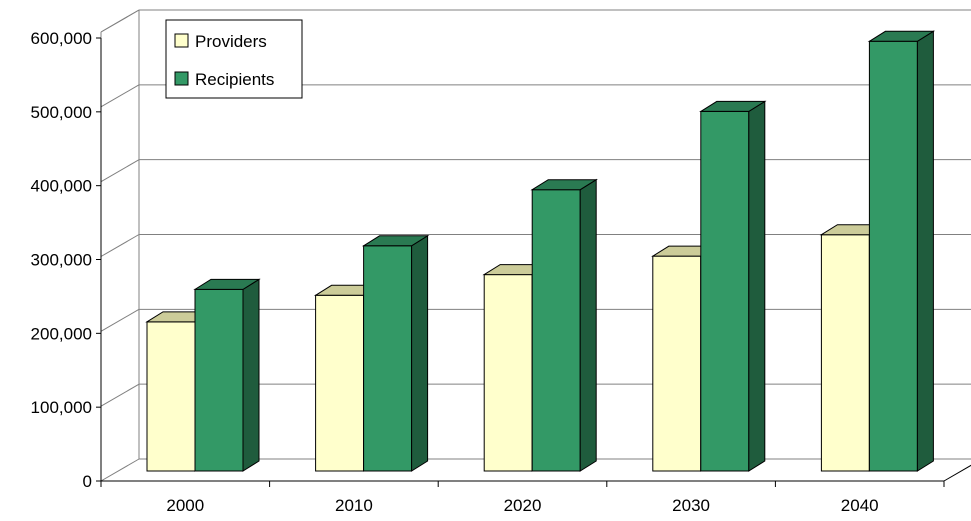 The height and width of the screenshot is (521, 971). I want to click on y-tick-label-4: 400,000, so click(61, 186).